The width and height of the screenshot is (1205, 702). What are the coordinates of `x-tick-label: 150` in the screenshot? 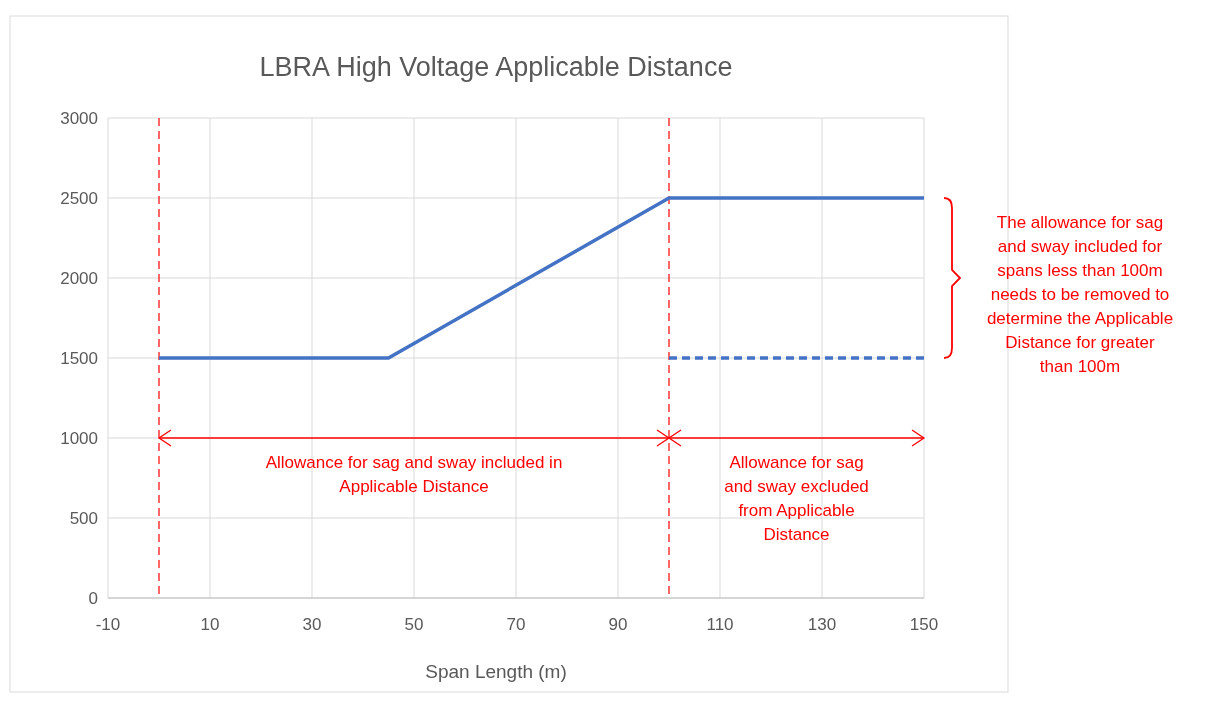 It's located at (924, 624).